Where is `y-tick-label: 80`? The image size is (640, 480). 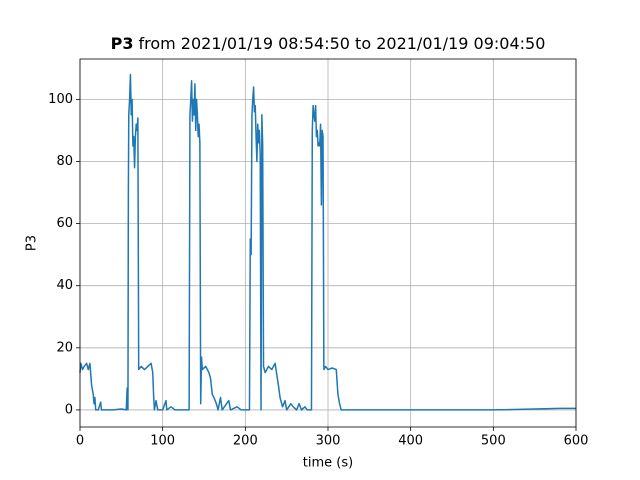 y-tick-label: 80 is located at coordinates (64, 161).